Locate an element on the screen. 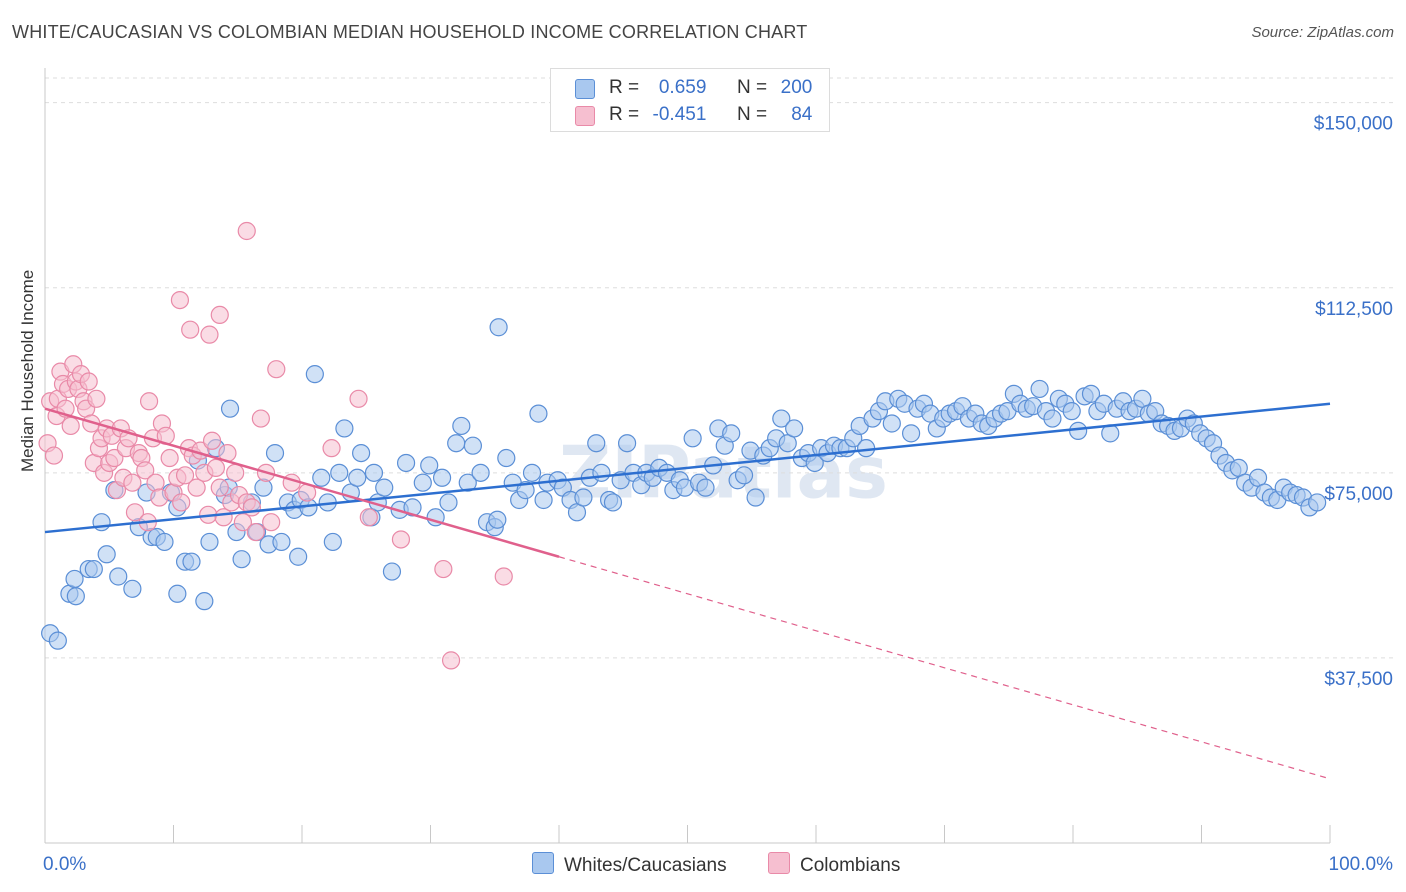 The image size is (1406, 892). r-value: 0.659 is located at coordinates (682, 87).